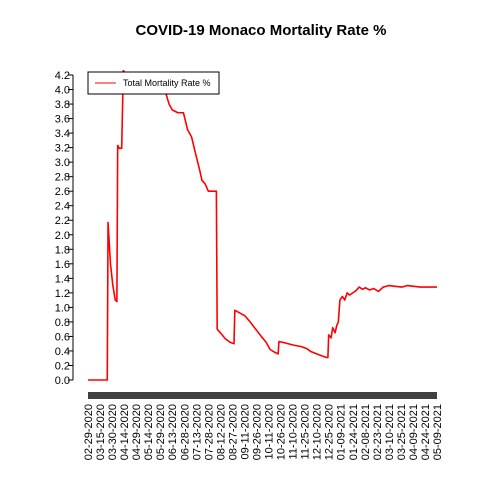  Describe the element at coordinates (294, 431) in the screenshot. I see `x-tick-label: 11-10-2020` at that location.